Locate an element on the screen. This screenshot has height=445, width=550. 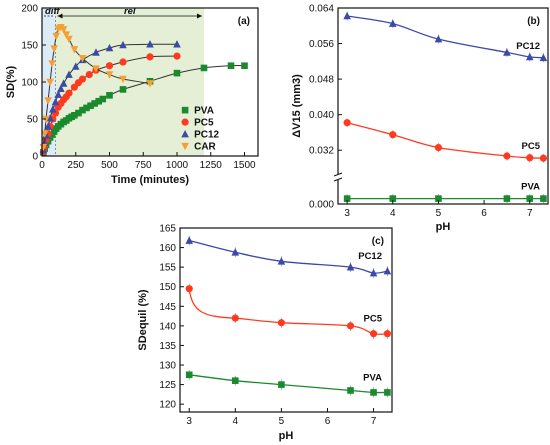
x-tick-label: 7 is located at coordinates (374, 421).